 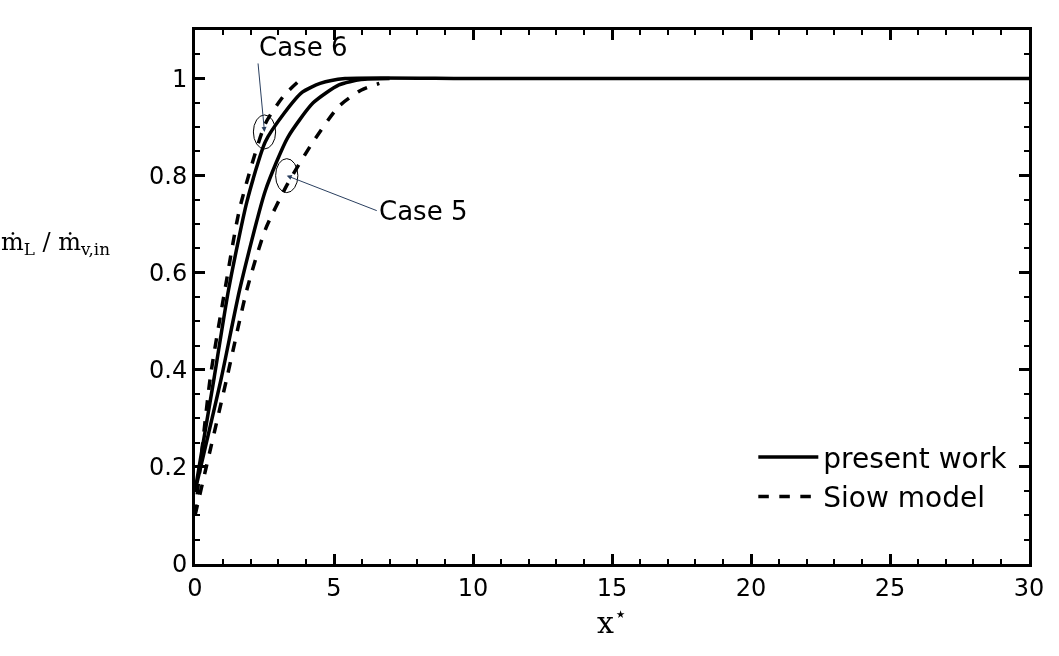 What do you see at coordinates (303, 47) in the screenshot?
I see `annotation: Case 6` at bounding box center [303, 47].